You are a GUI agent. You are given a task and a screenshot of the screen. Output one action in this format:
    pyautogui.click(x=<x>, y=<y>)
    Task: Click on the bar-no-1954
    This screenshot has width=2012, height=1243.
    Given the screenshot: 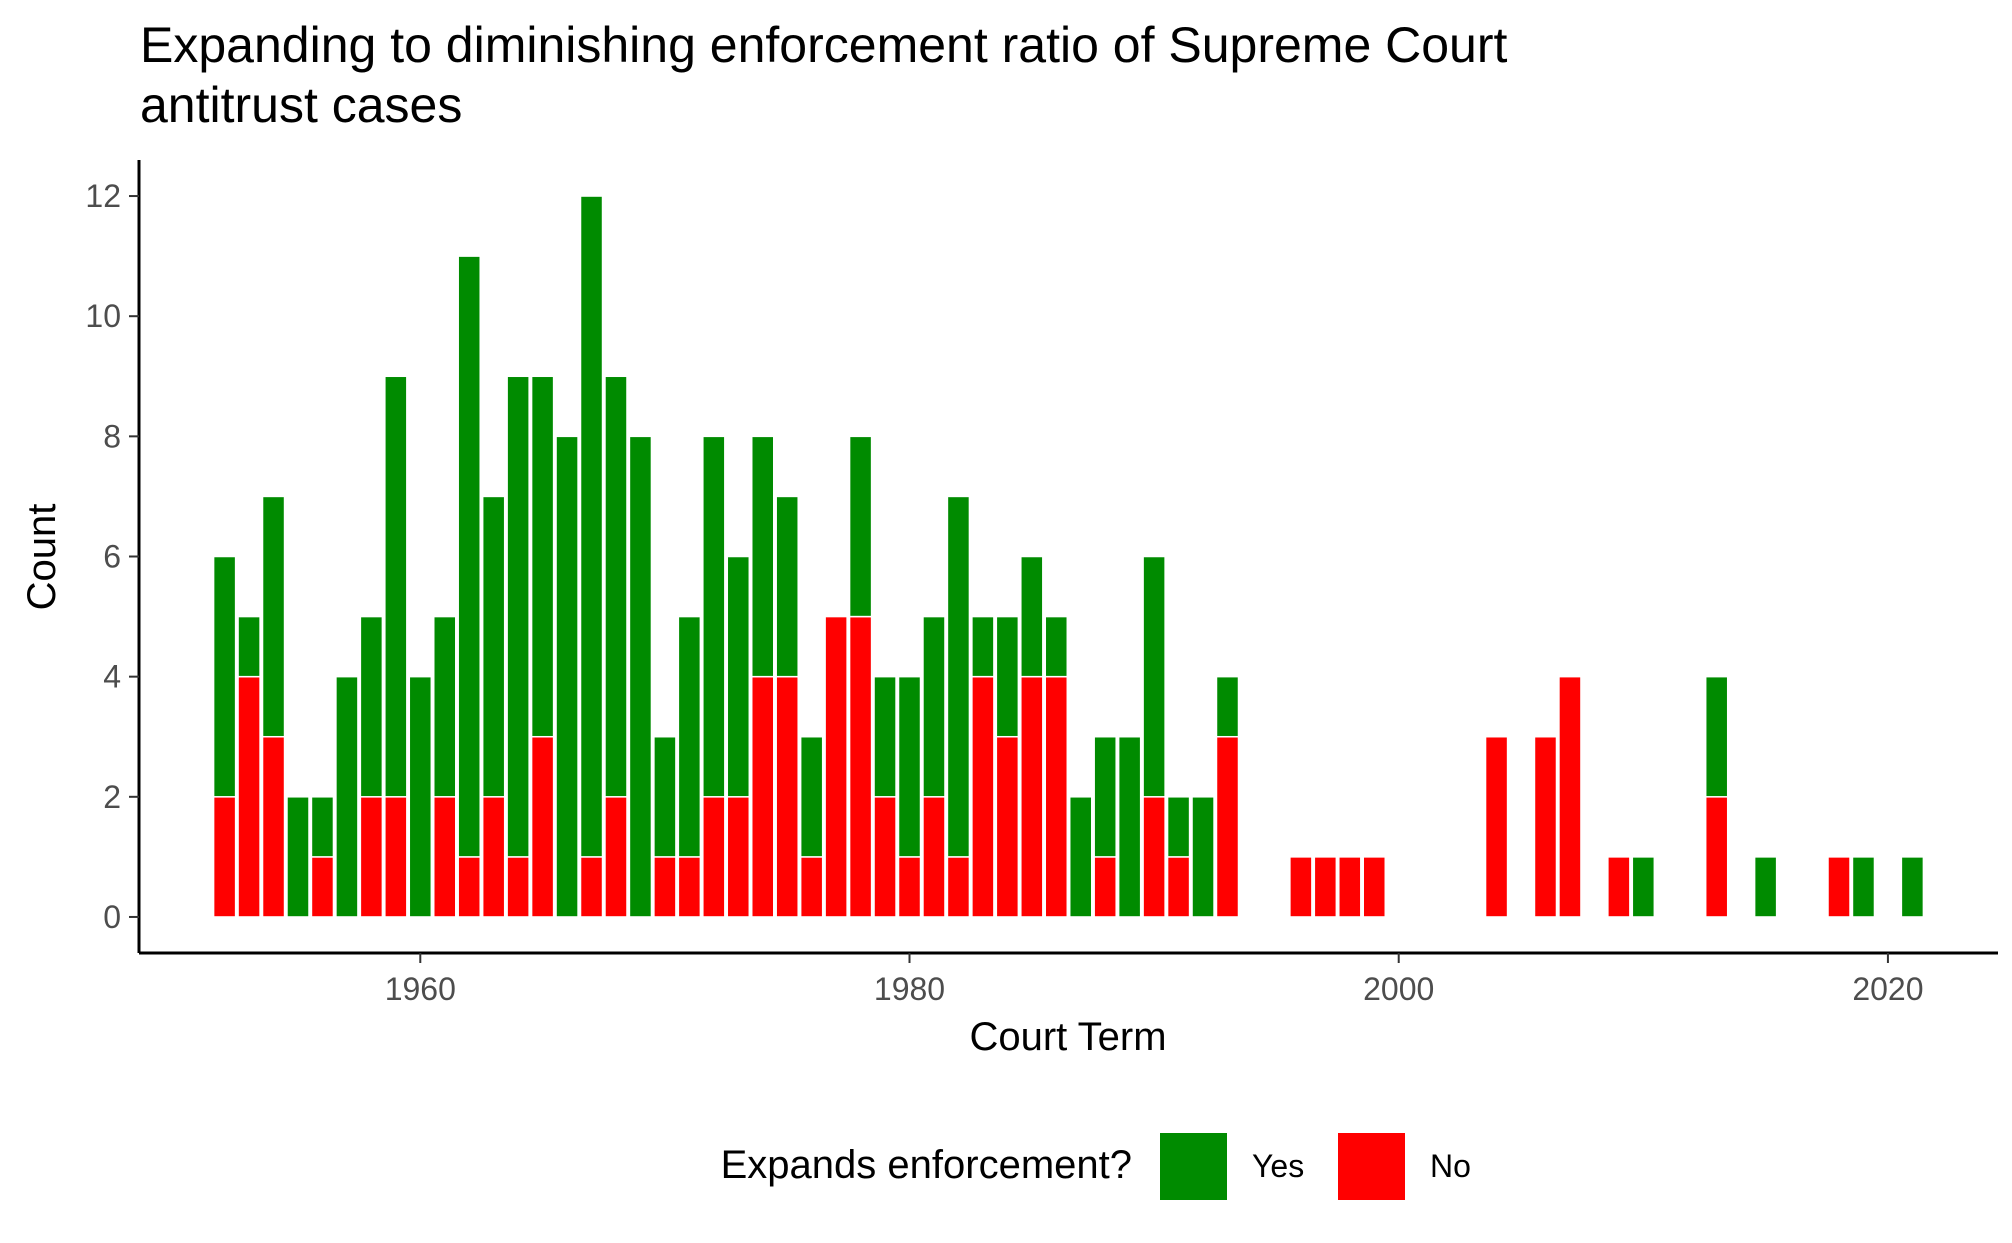 What is the action you would take?
    pyautogui.click(x=273, y=826)
    